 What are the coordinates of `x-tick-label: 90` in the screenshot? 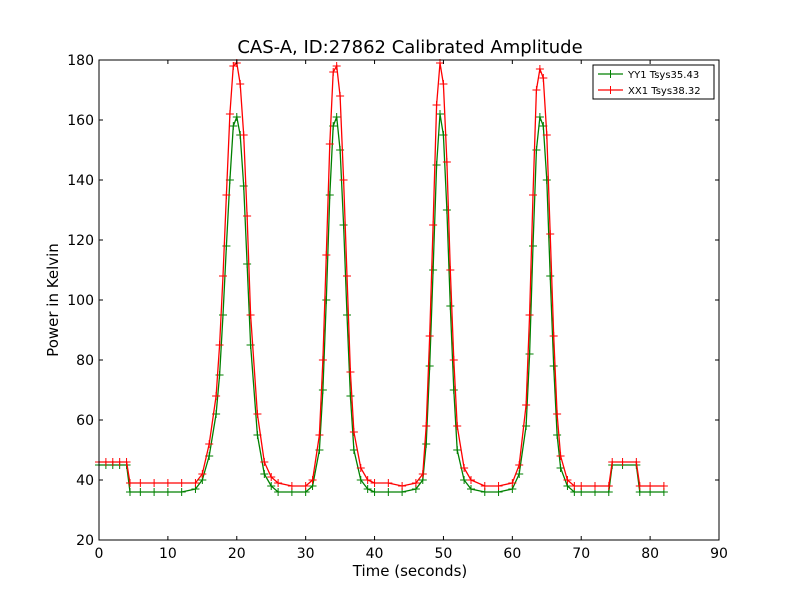 It's located at (719, 554).